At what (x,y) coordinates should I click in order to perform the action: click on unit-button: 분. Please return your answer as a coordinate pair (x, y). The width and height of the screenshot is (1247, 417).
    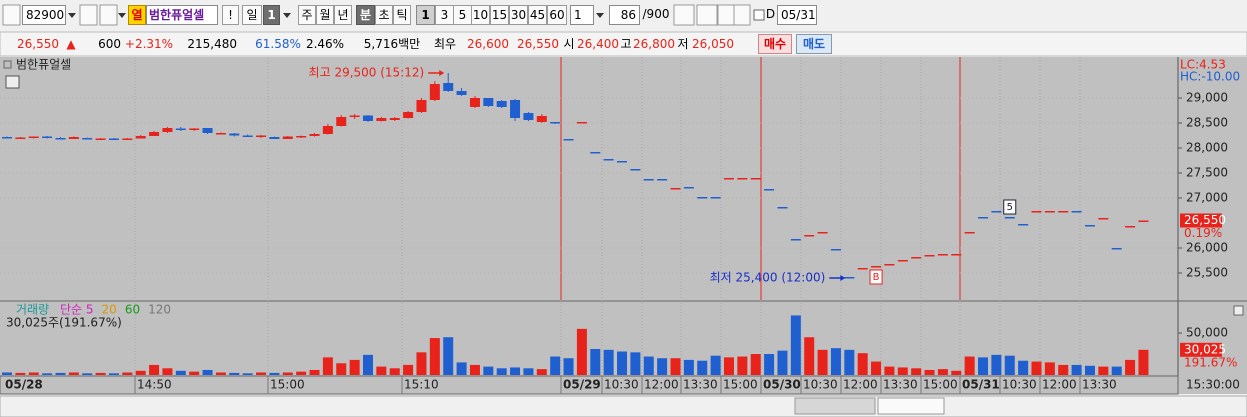
    Looking at the image, I should click on (365, 15).